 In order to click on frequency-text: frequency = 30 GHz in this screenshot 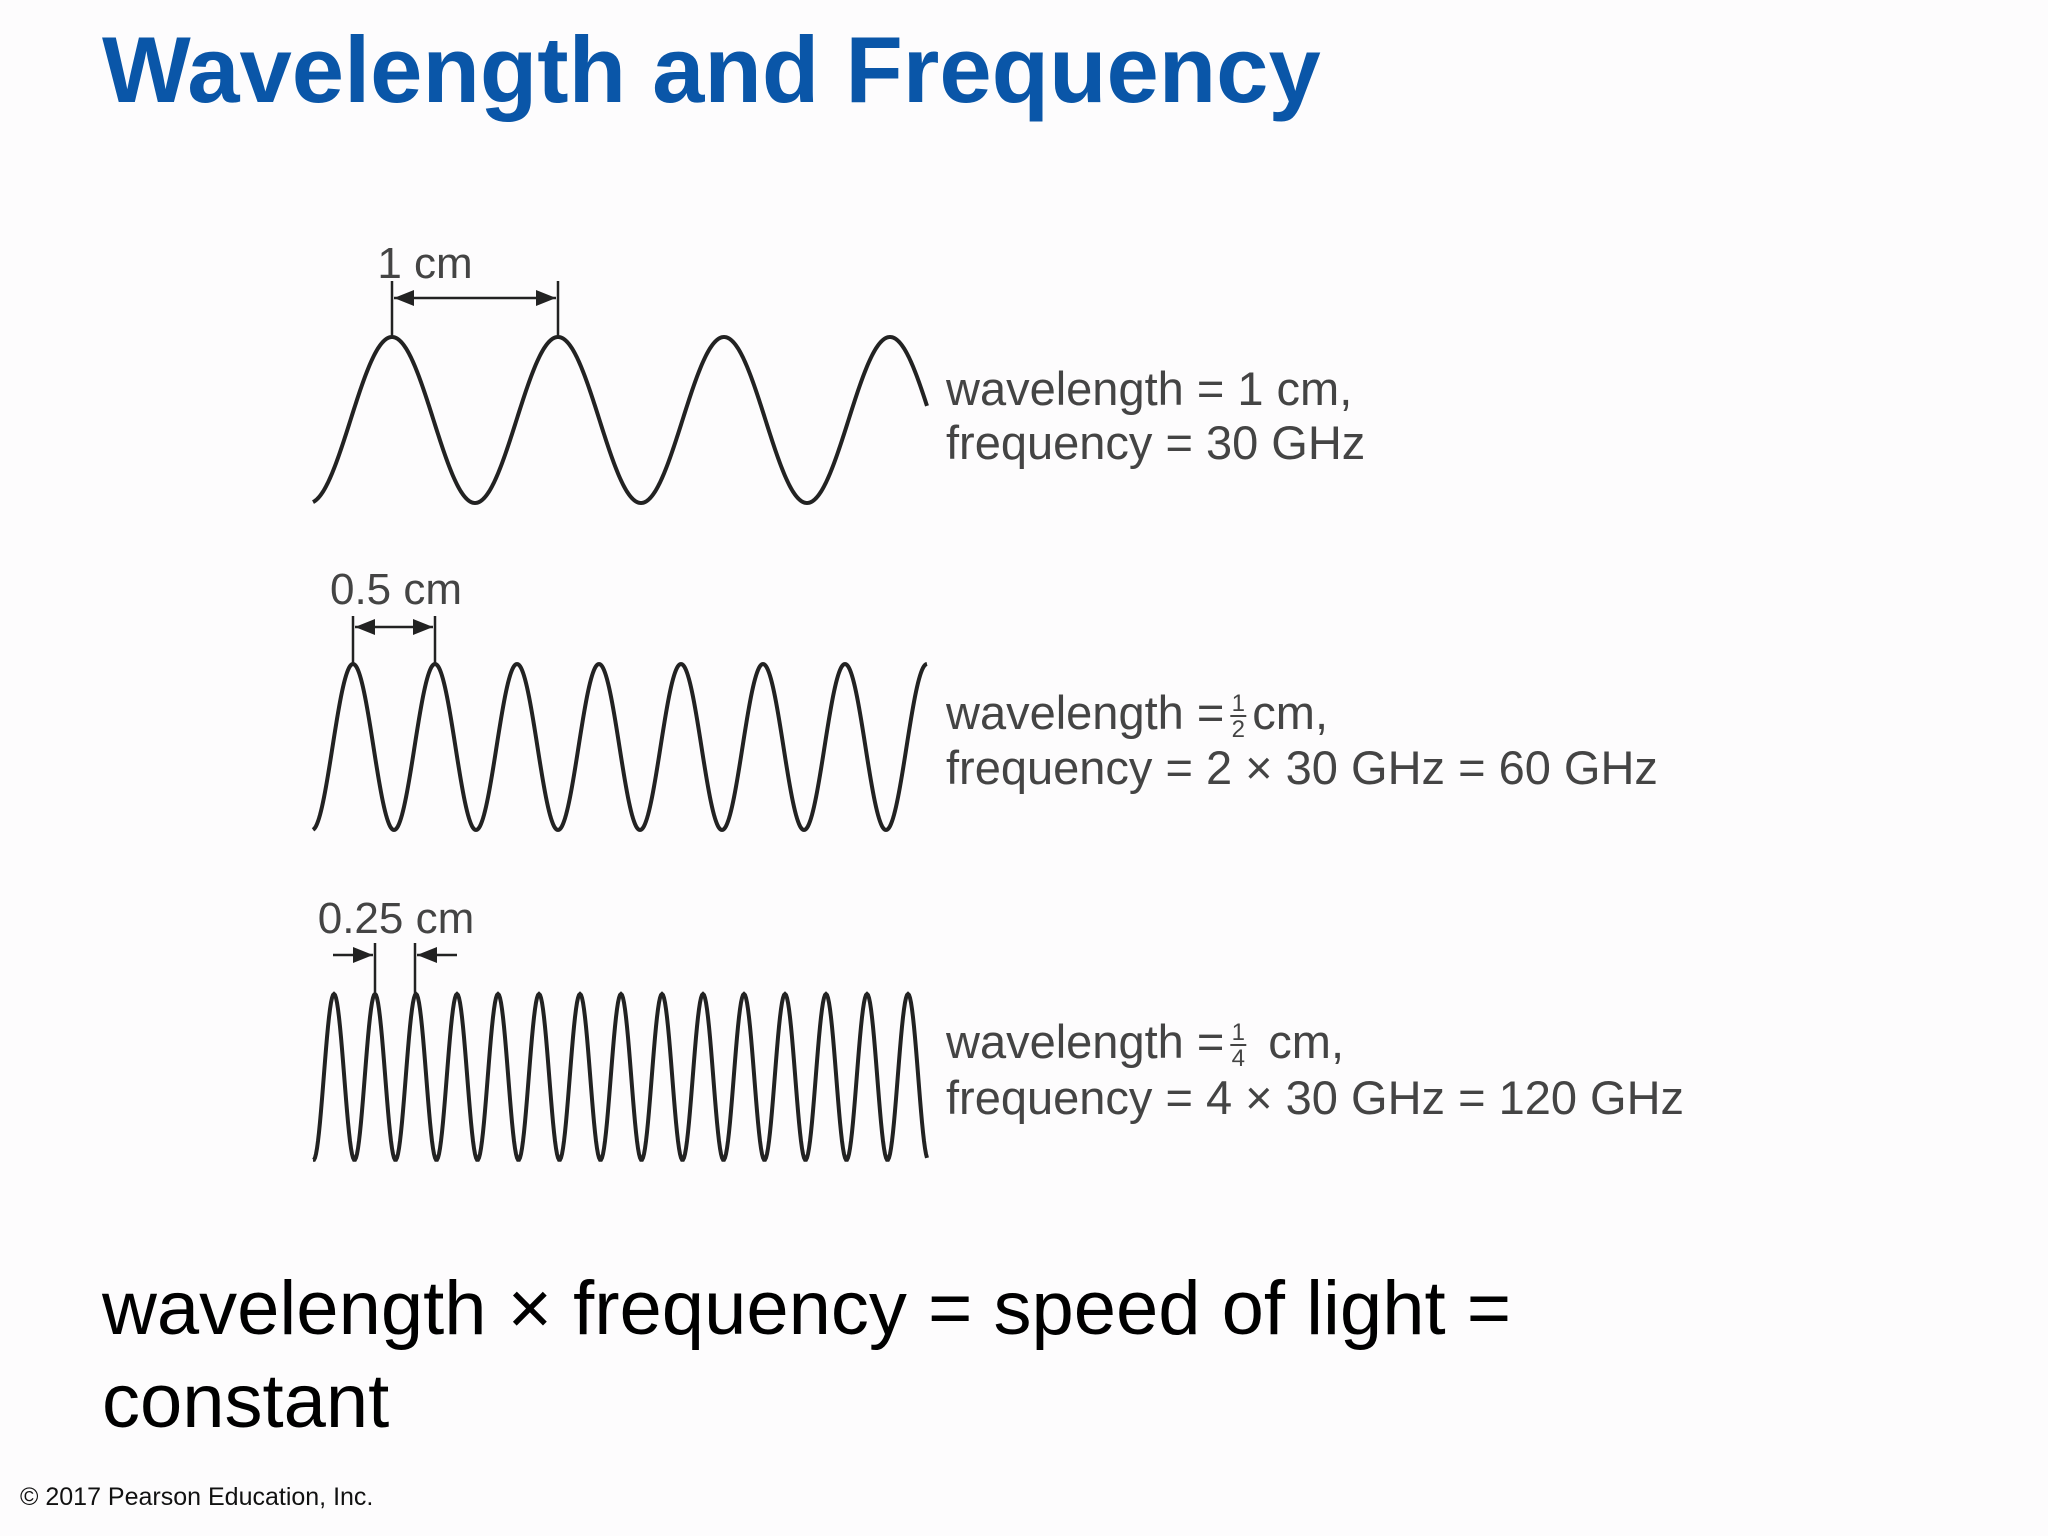, I will do `click(1155, 442)`.